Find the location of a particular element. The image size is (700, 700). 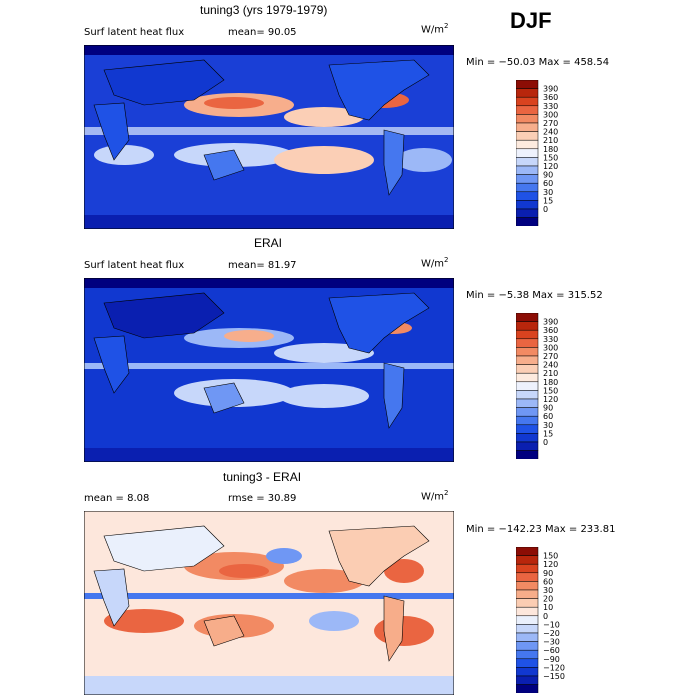

colorbar-tick-label: −150 is located at coordinates (554, 676).